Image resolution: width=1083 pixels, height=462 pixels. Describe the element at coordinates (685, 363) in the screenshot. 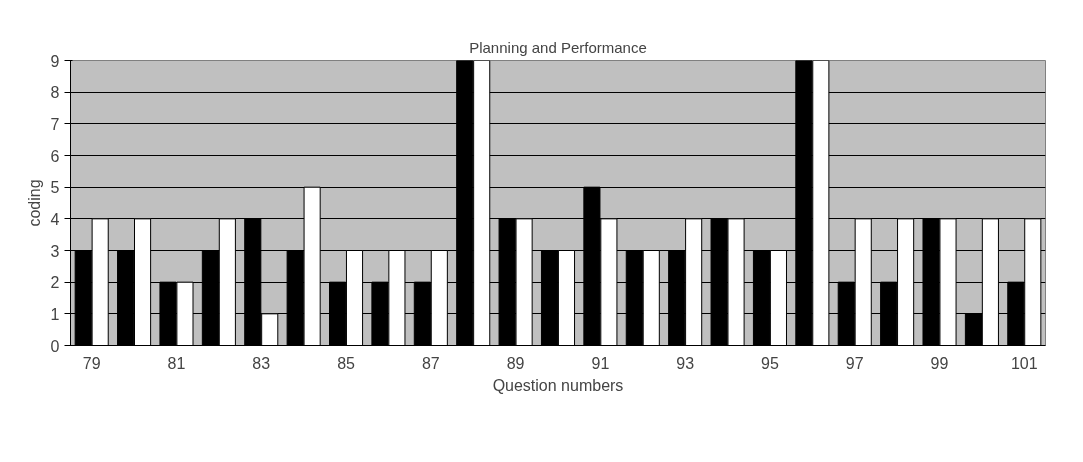

I see `x-tick-label: 93` at that location.